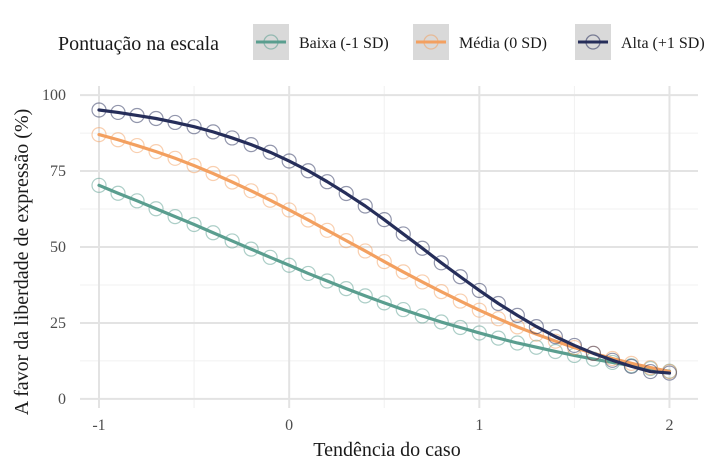 The image size is (710, 473). I want to click on legend-item-high: Alta (+1 SD), so click(640, 42).